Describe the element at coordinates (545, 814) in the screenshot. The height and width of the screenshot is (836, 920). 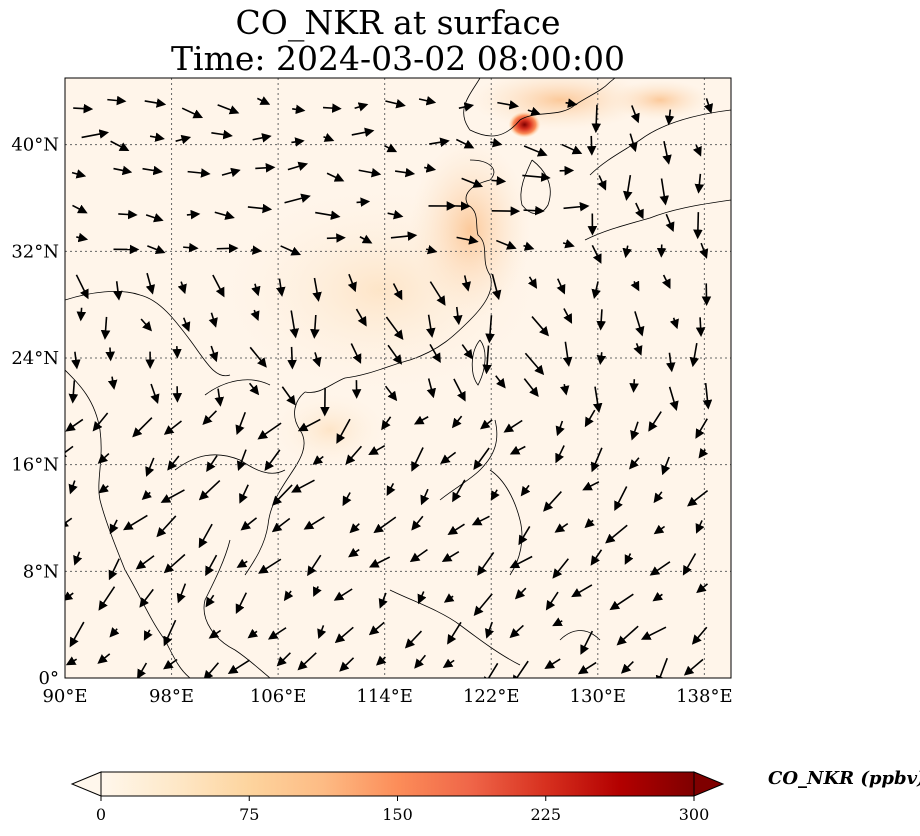
I see `colorbar-tick-label: 225` at that location.